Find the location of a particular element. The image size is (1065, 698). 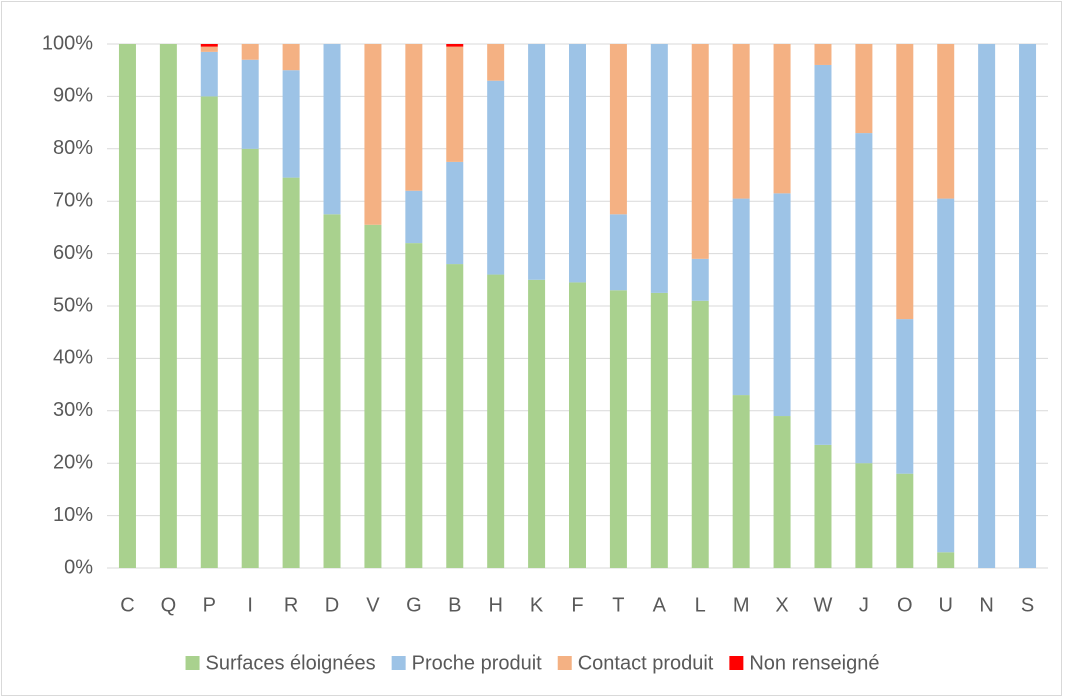

y-tick-label: 80% is located at coordinates (73, 148).